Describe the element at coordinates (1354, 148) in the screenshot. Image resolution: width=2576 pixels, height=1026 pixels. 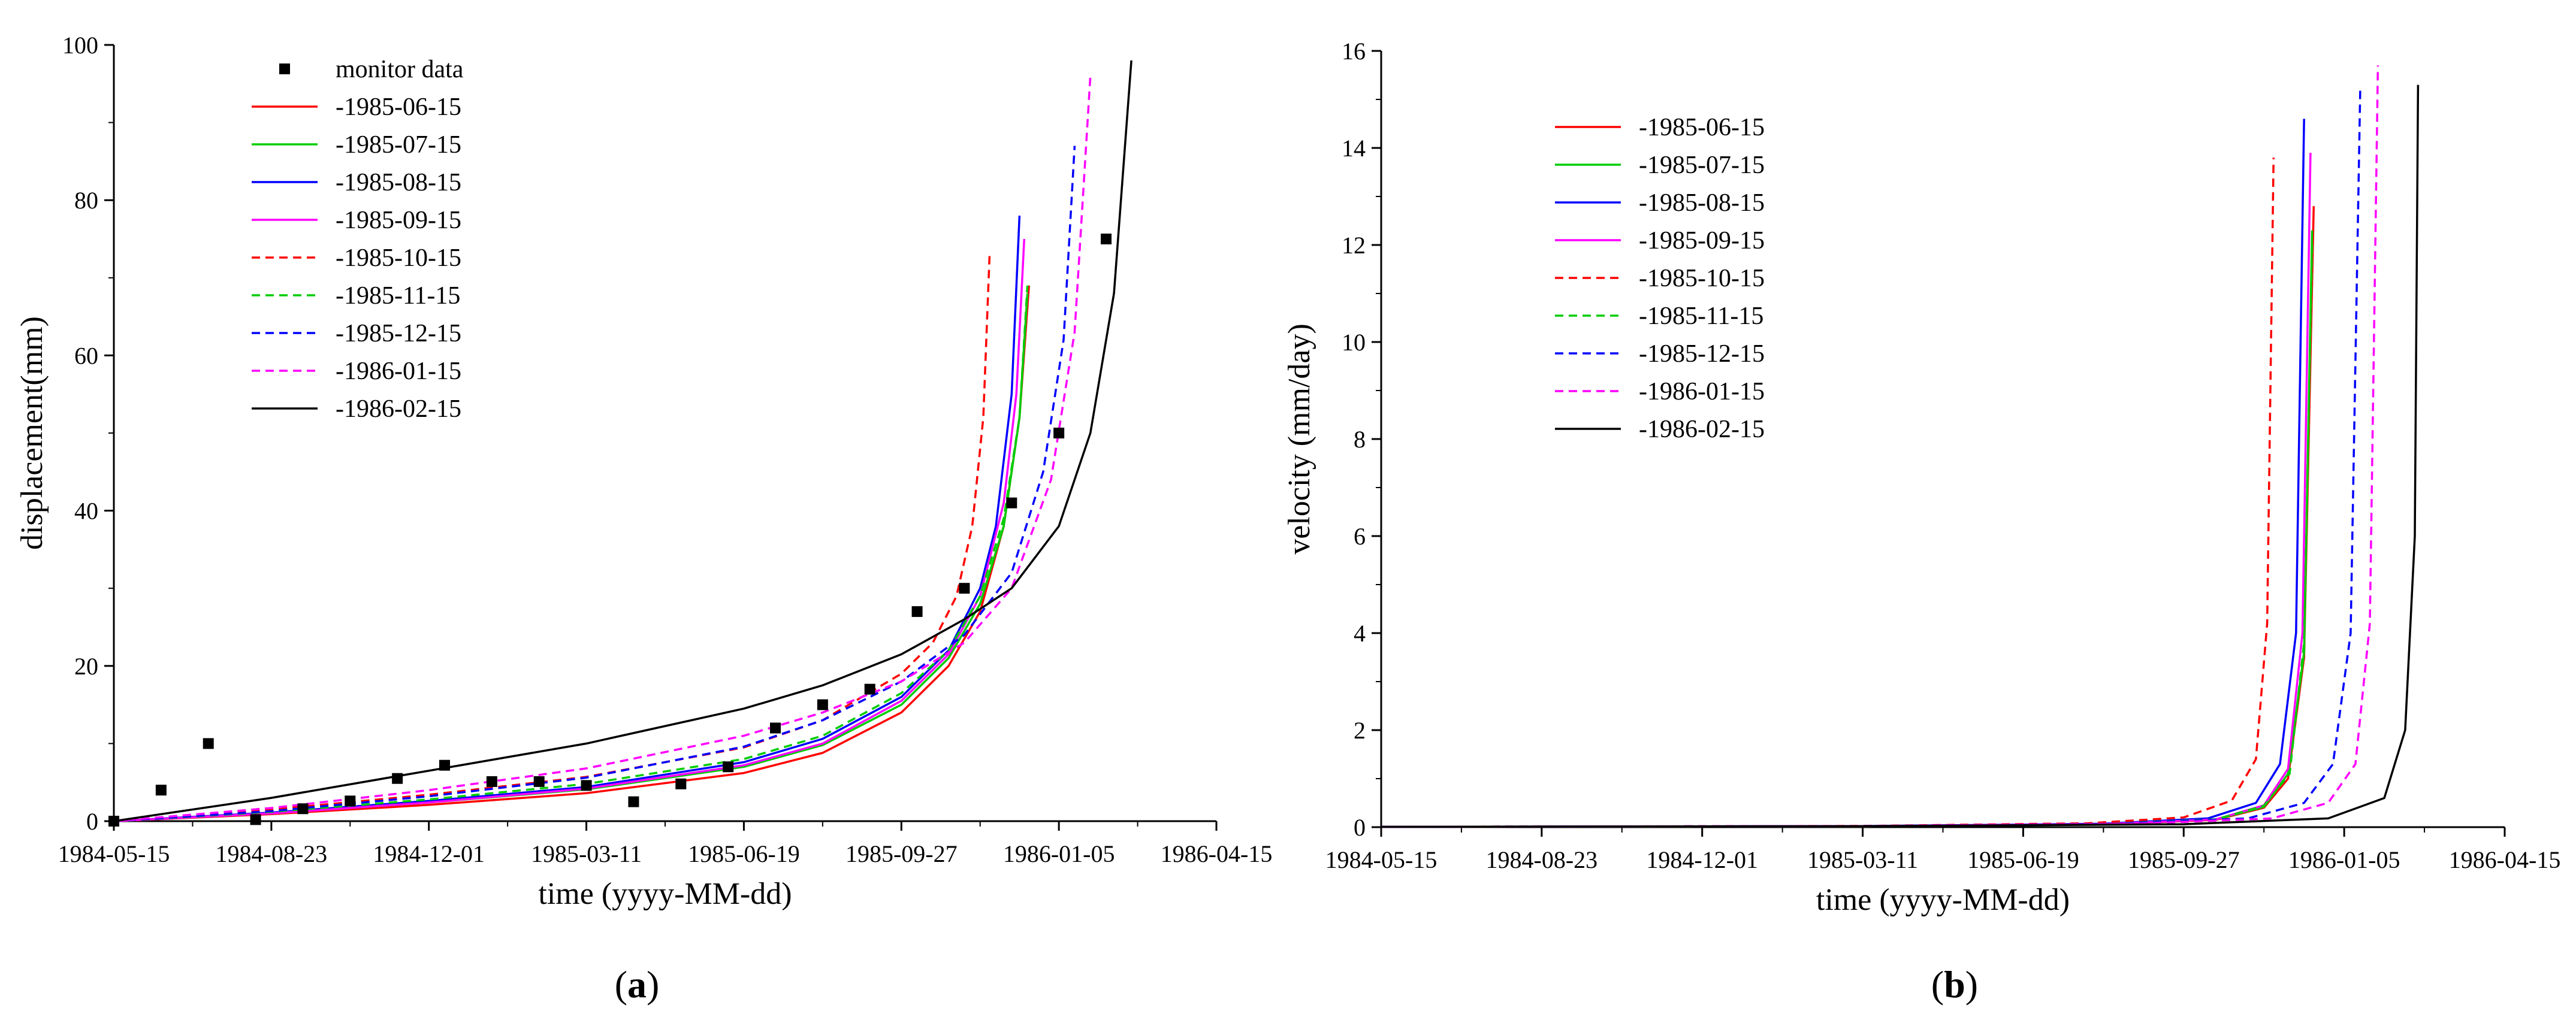
I see `y-tick-label: 14` at that location.